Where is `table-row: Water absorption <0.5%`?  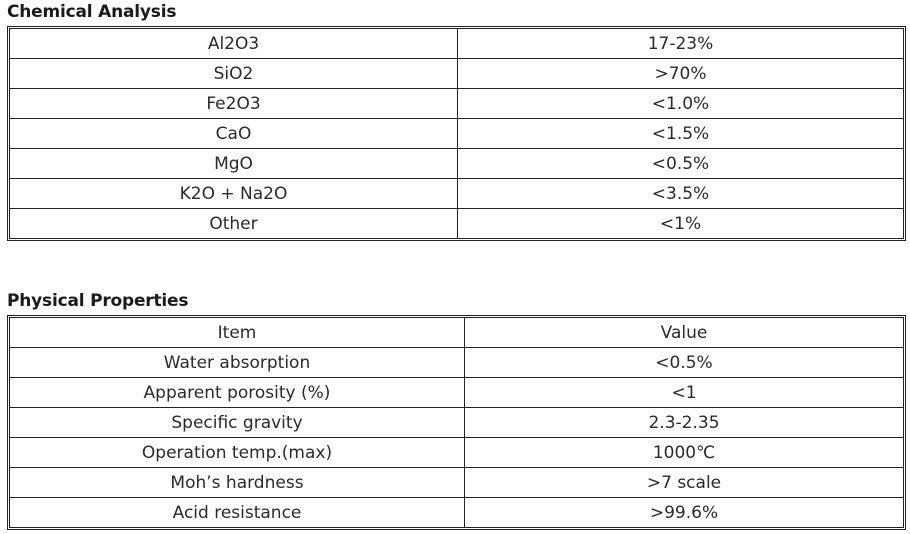 table-row: Water absorption <0.5% is located at coordinates (456, 362).